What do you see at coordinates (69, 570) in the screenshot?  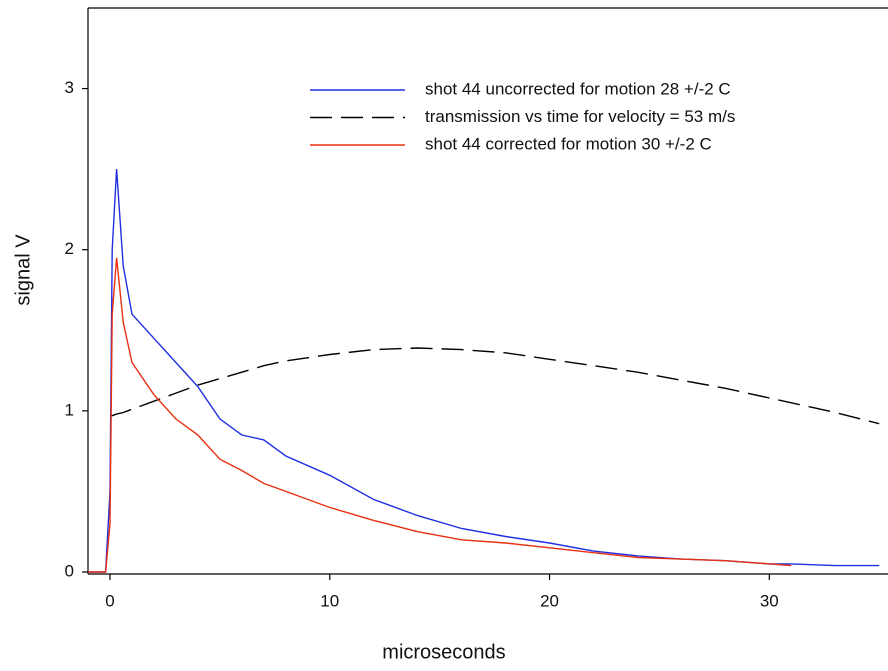 I see `y-tick-label: 0` at bounding box center [69, 570].